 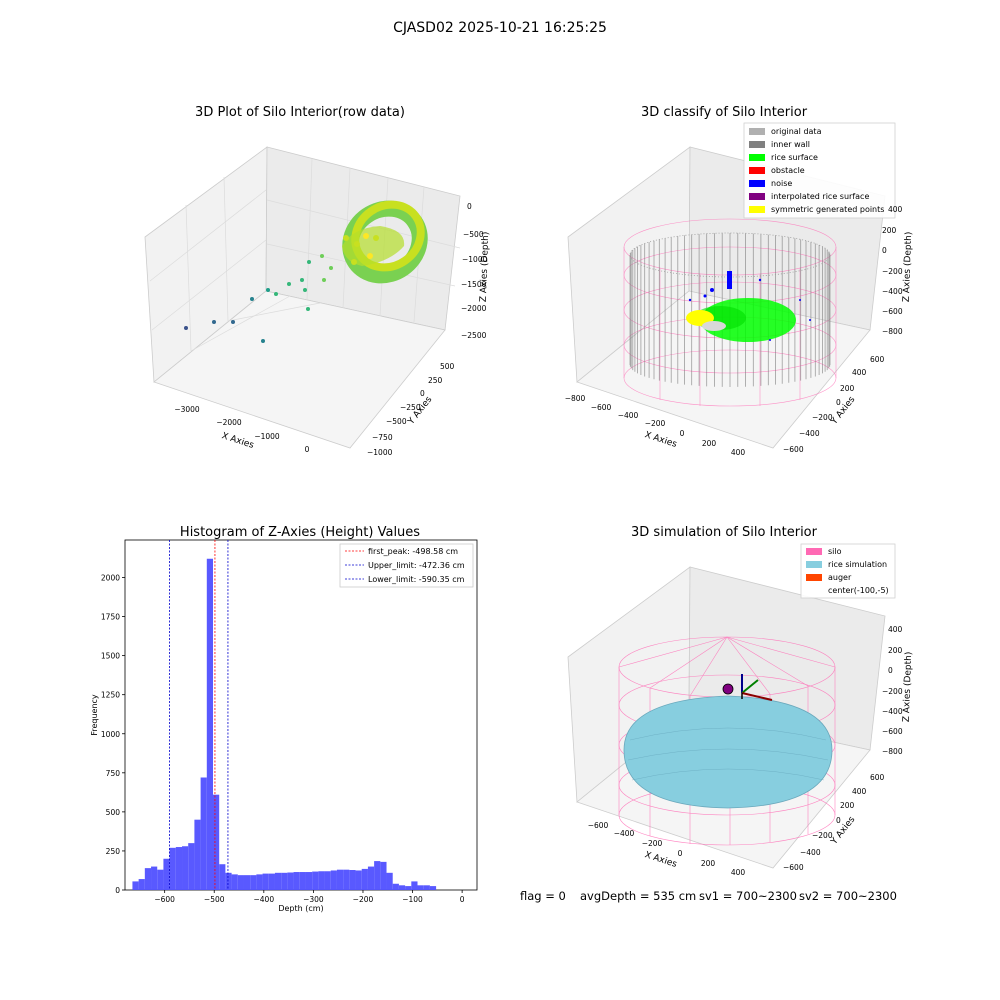 What do you see at coordinates (740, 701) in the screenshot?
I see `panel-simulation-3d: 3D simulation of Silo Interior` at bounding box center [740, 701].